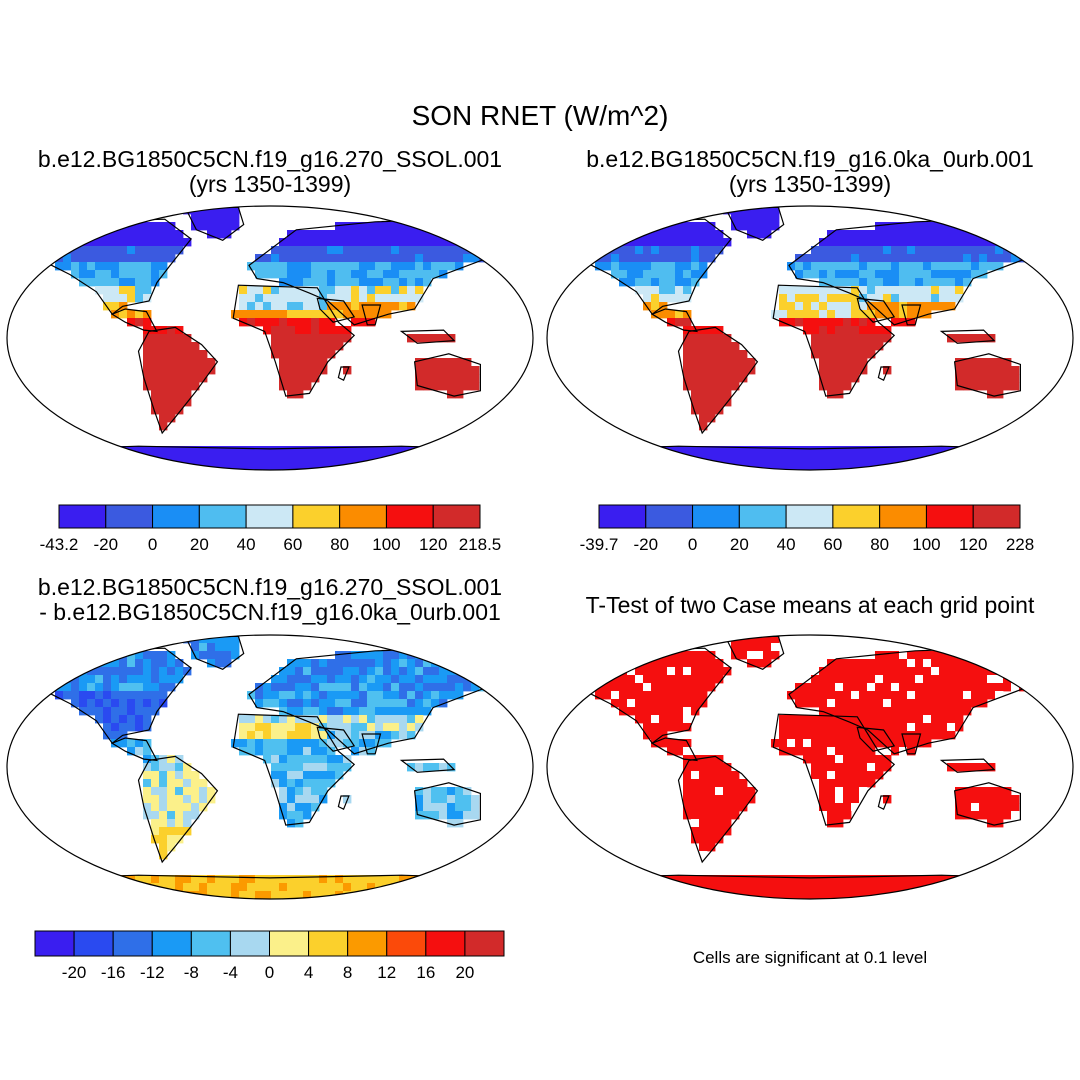 This screenshot has width=1080, height=1080. I want to click on colorbar-label: 20, so click(199, 544).